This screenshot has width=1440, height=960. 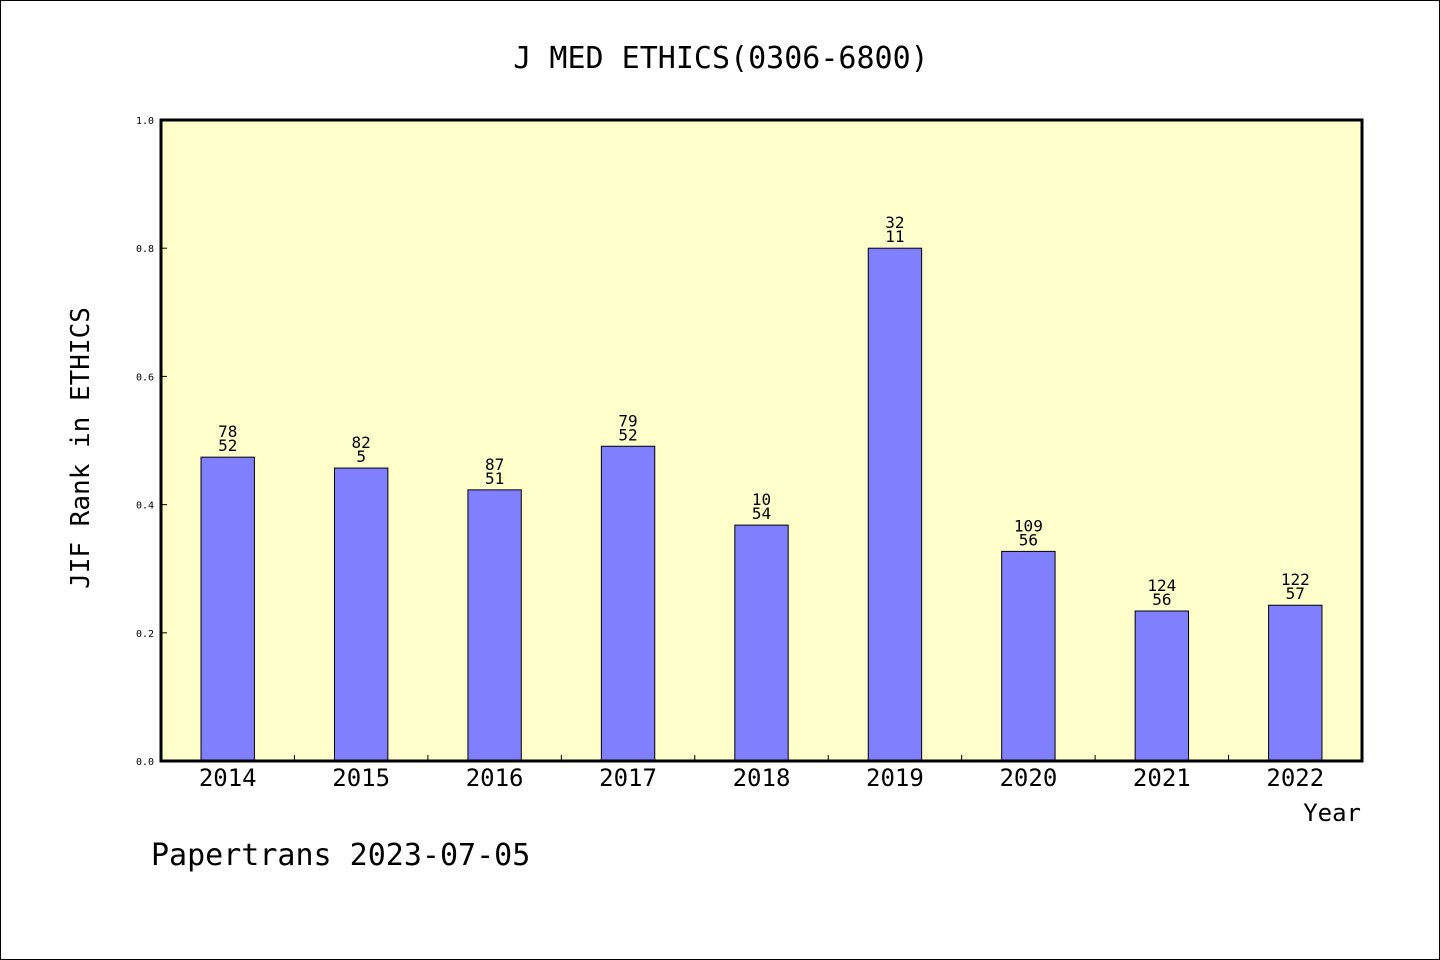 I want to click on chart-title: J MED ETHICS(0306-6800), so click(x=720, y=58).